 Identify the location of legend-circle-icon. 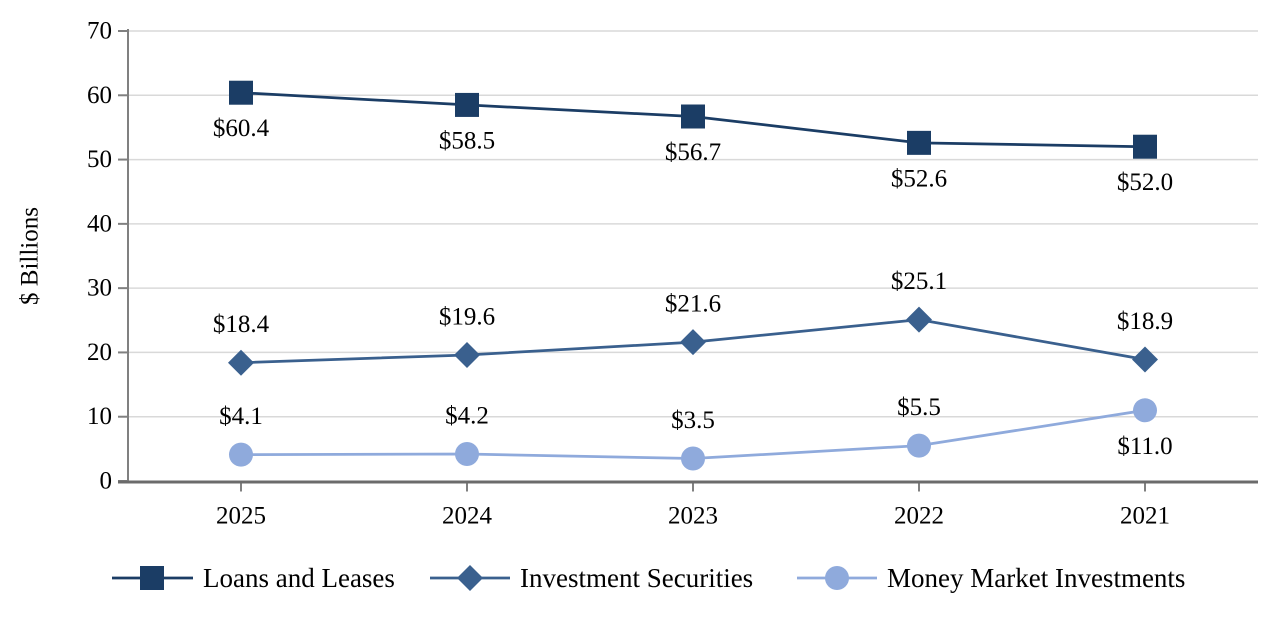
(837, 578).